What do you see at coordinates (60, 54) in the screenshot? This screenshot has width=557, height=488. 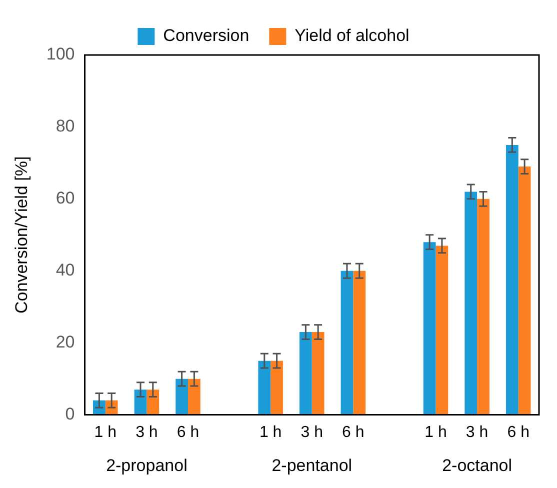 I see `y-tick-label: 100` at bounding box center [60, 54].